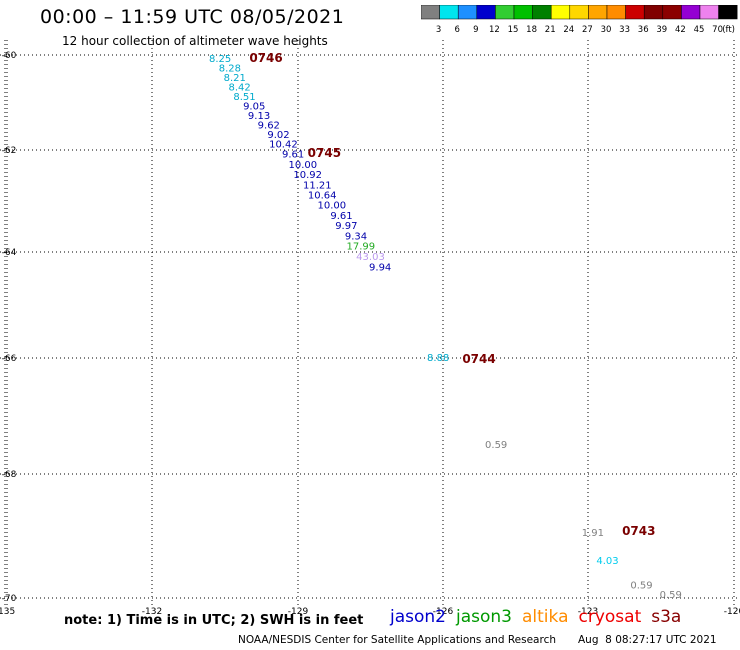 Image resolution: width=740 pixels, height=650 pixels. What do you see at coordinates (513, 30) in the screenshot?
I see `scale-label: 15` at bounding box center [513, 30].